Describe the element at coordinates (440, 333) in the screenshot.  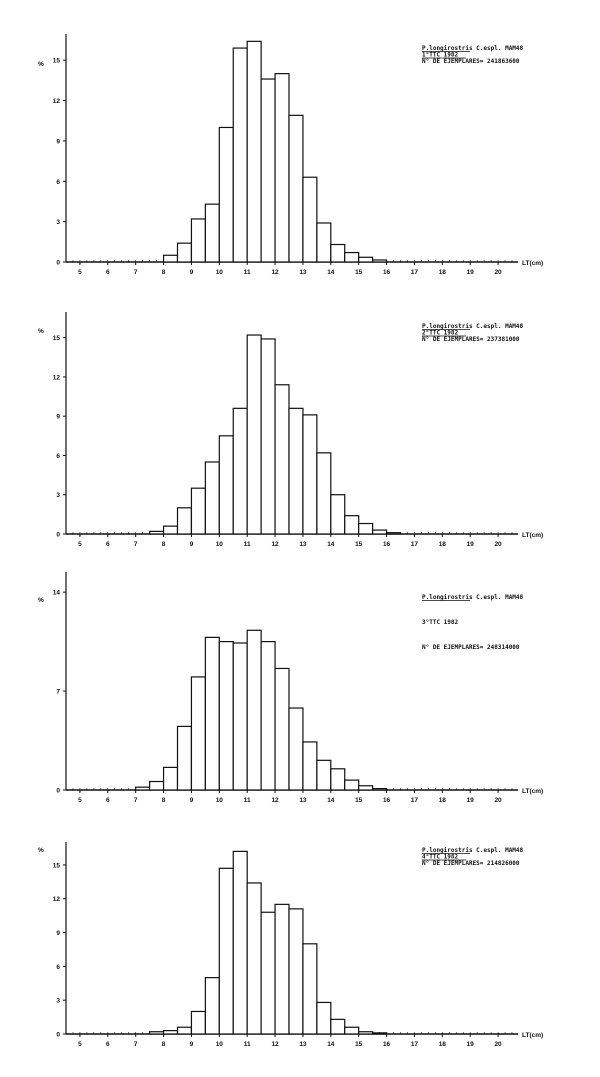
I see `legend-trimester: 2°TTC 1982` at that location.